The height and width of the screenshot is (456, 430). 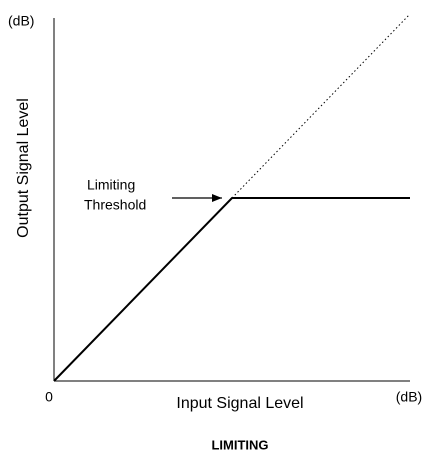 What do you see at coordinates (239, 444) in the screenshot?
I see `caption: LIMITING` at bounding box center [239, 444].